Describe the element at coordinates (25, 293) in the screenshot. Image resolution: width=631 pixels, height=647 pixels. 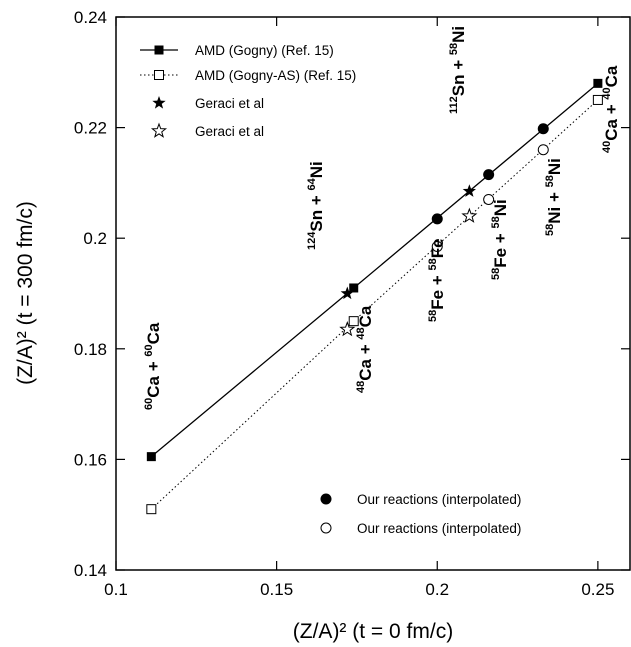
I see `y-axis-title: (Z/A)² (t = 300 fm/c)` at that location.